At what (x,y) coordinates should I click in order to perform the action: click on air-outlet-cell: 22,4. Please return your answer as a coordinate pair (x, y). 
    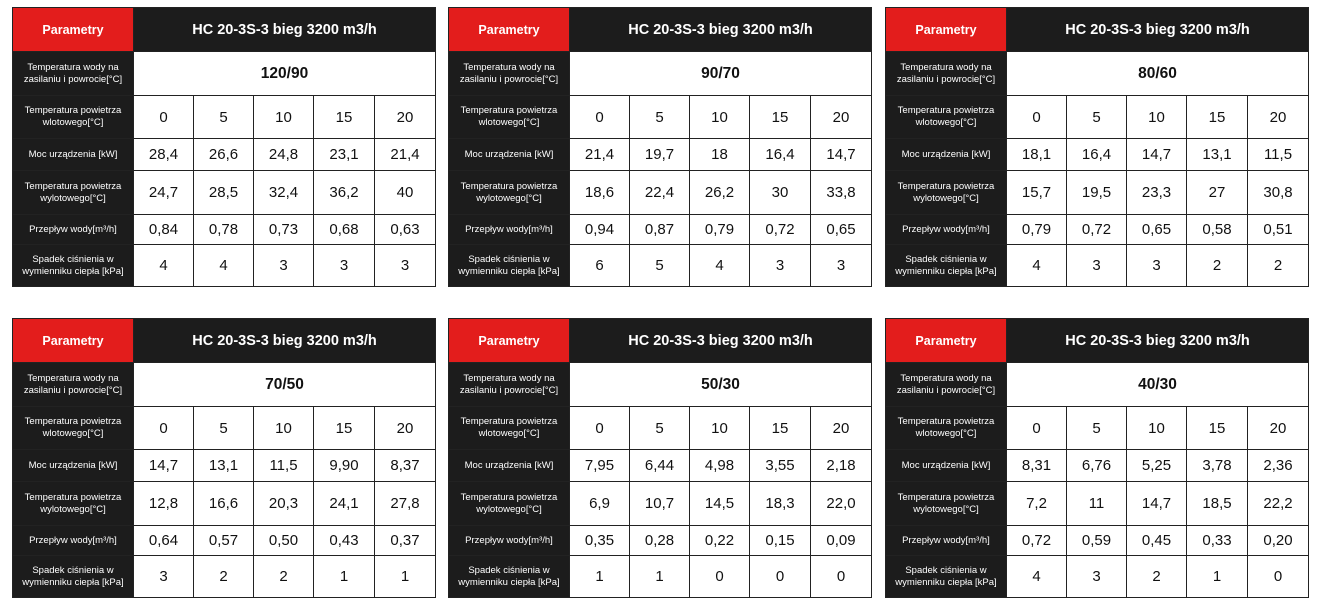
    Looking at the image, I should click on (659, 192).